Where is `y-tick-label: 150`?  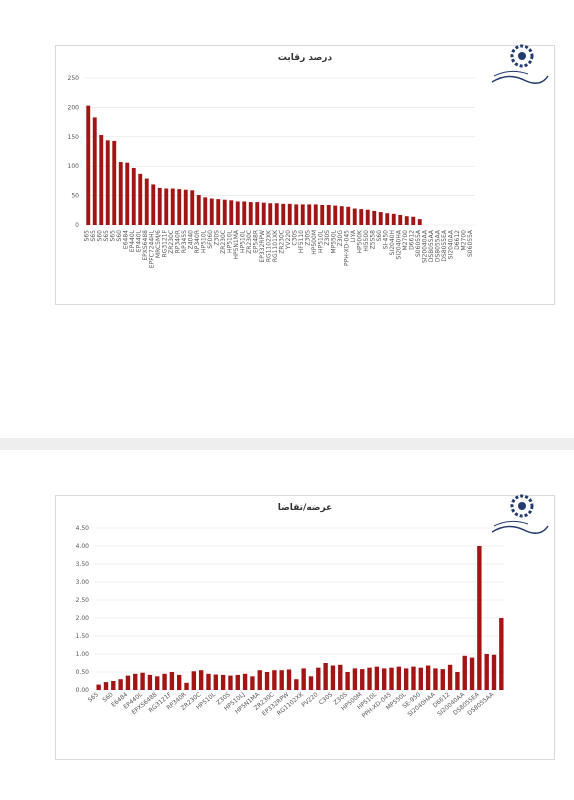 y-tick-label: 150 is located at coordinates (74, 137).